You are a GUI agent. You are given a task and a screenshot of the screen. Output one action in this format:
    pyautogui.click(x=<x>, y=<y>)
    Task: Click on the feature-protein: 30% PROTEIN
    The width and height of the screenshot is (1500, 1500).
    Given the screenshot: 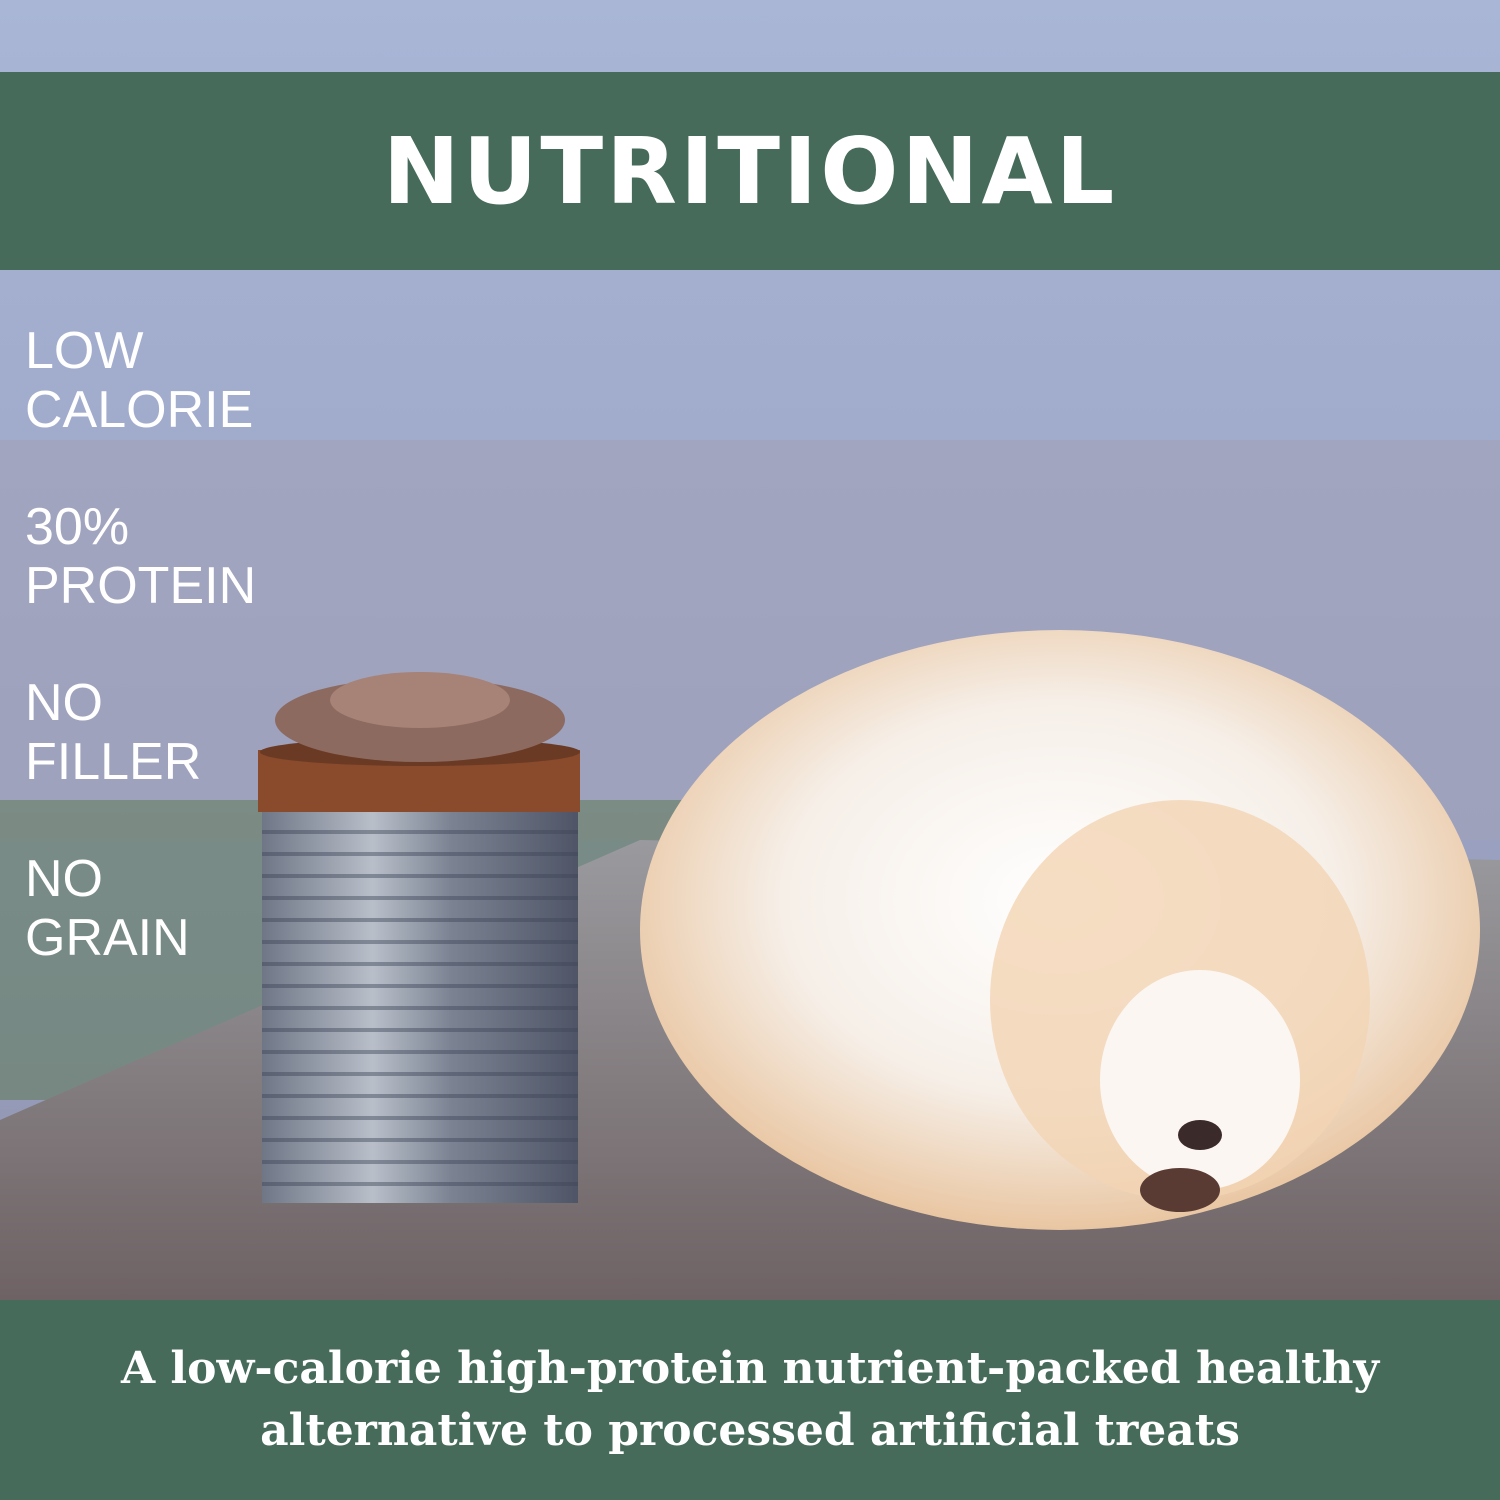 What is the action you would take?
    pyautogui.click(x=140, y=557)
    